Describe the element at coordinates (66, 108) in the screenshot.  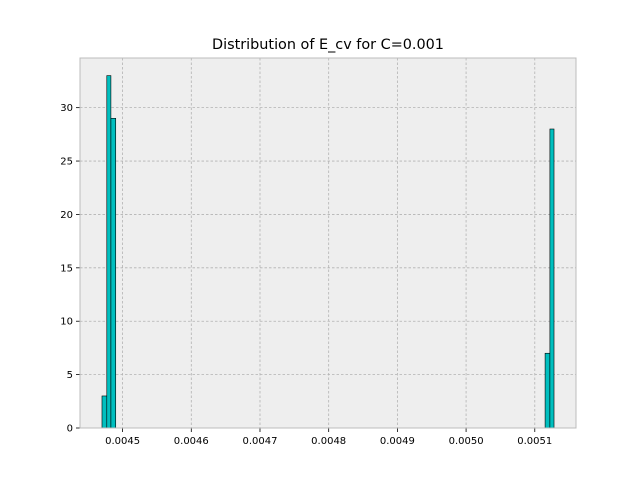
I see `y-tick-label: 30` at that location.